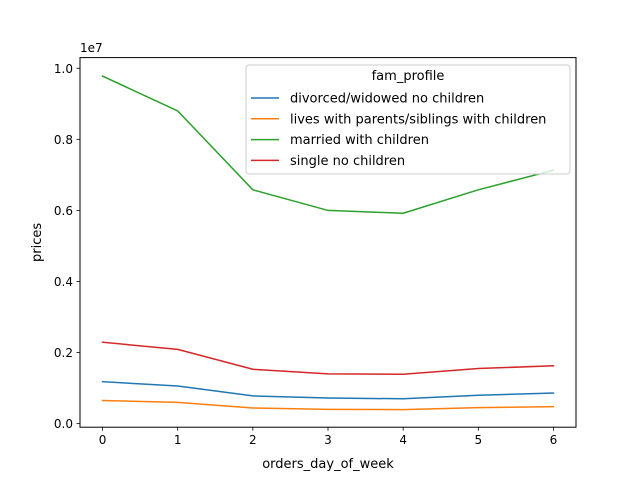  I want to click on legend-frame, so click(408, 119).